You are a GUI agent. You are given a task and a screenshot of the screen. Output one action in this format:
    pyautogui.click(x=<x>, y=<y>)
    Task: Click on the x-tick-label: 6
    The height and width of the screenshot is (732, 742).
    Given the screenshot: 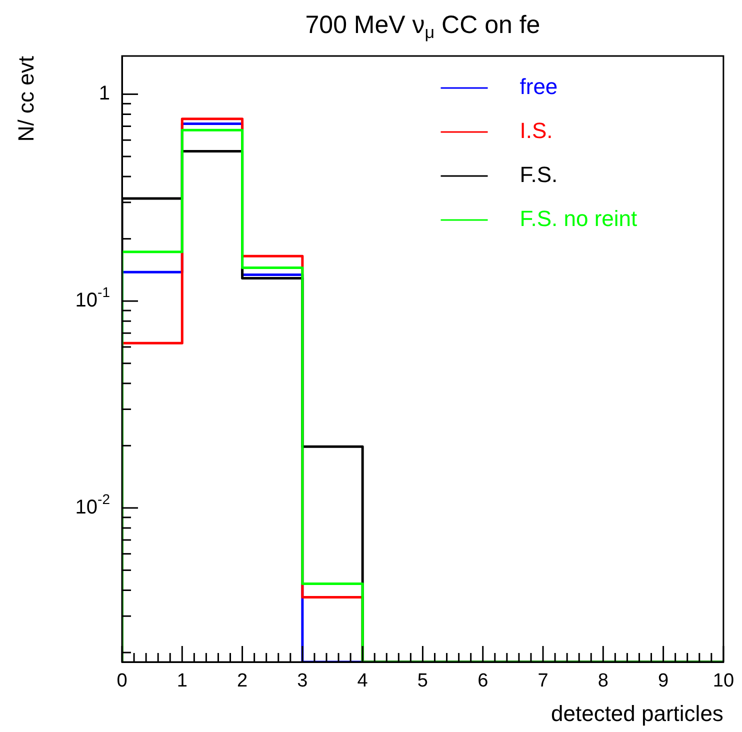 What is the action you would take?
    pyautogui.click(x=483, y=681)
    